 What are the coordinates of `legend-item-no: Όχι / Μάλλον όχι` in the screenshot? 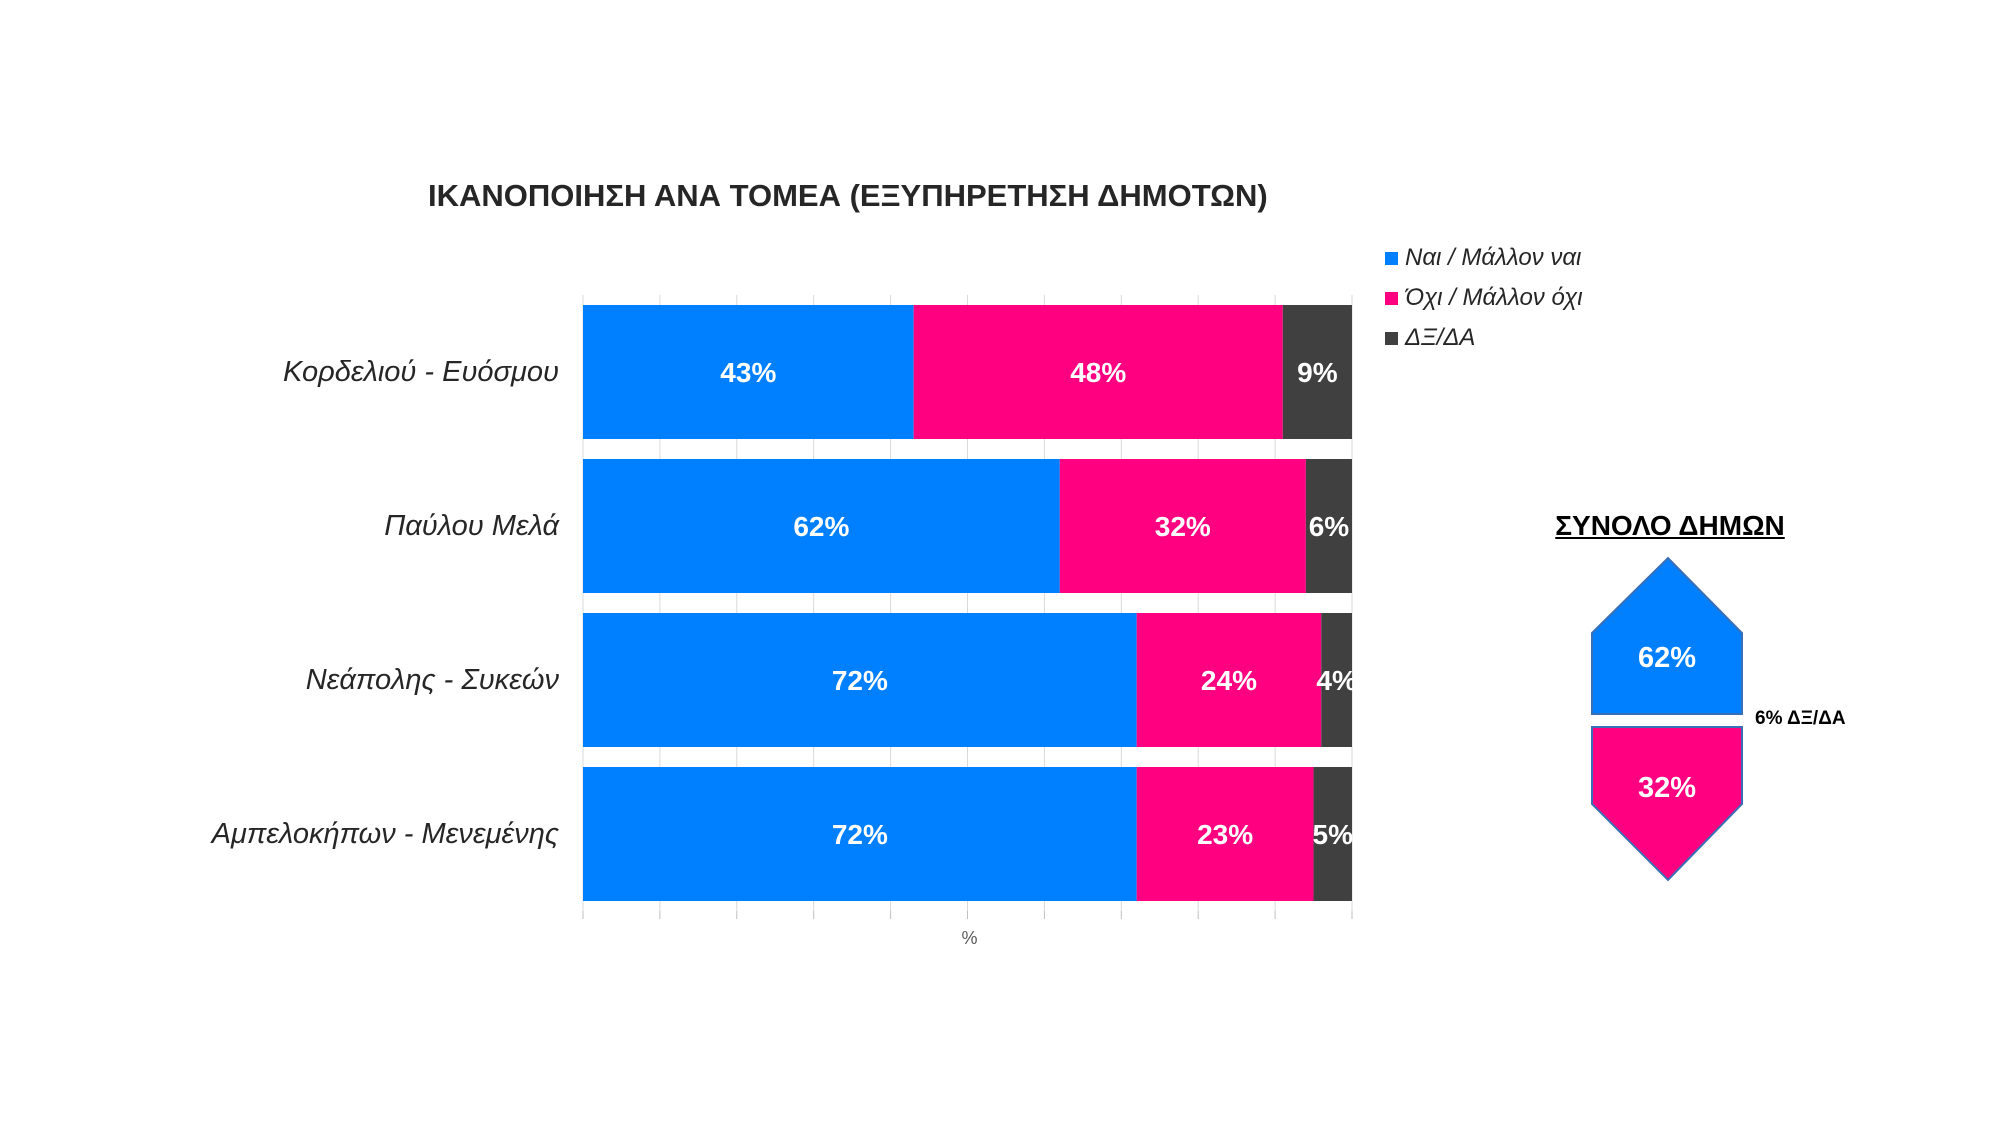 It's located at (1484, 298).